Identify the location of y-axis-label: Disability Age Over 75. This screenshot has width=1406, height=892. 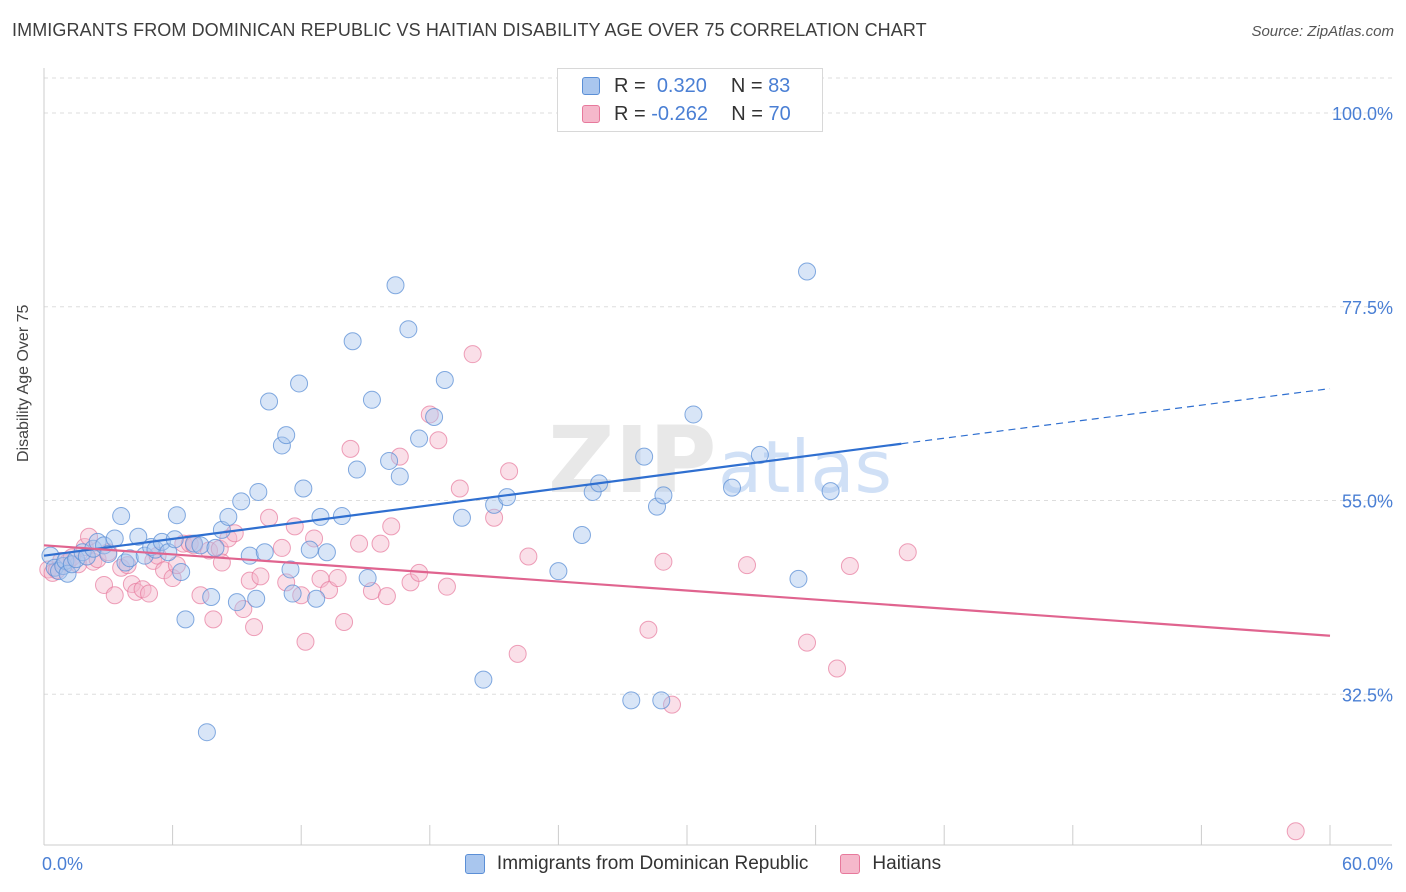
(23, 383).